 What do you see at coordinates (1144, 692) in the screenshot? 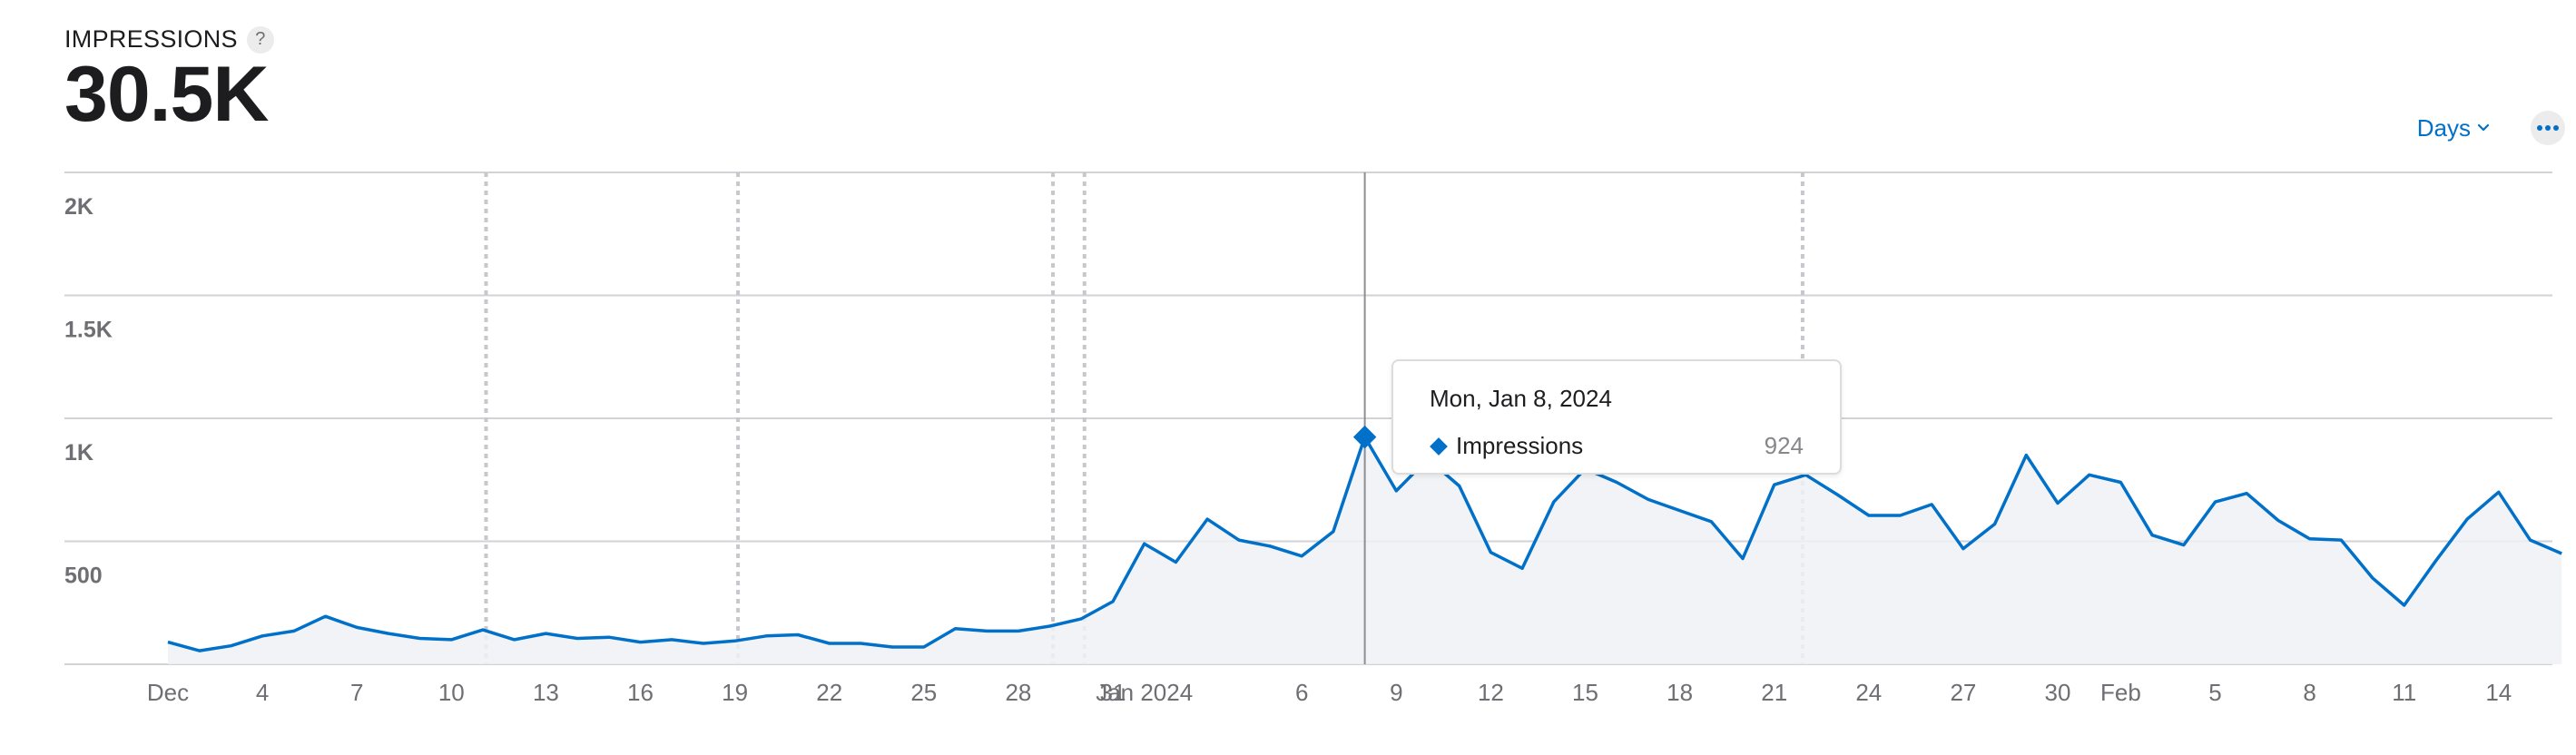
I see `x-tick-label: Jan 2024` at bounding box center [1144, 692].